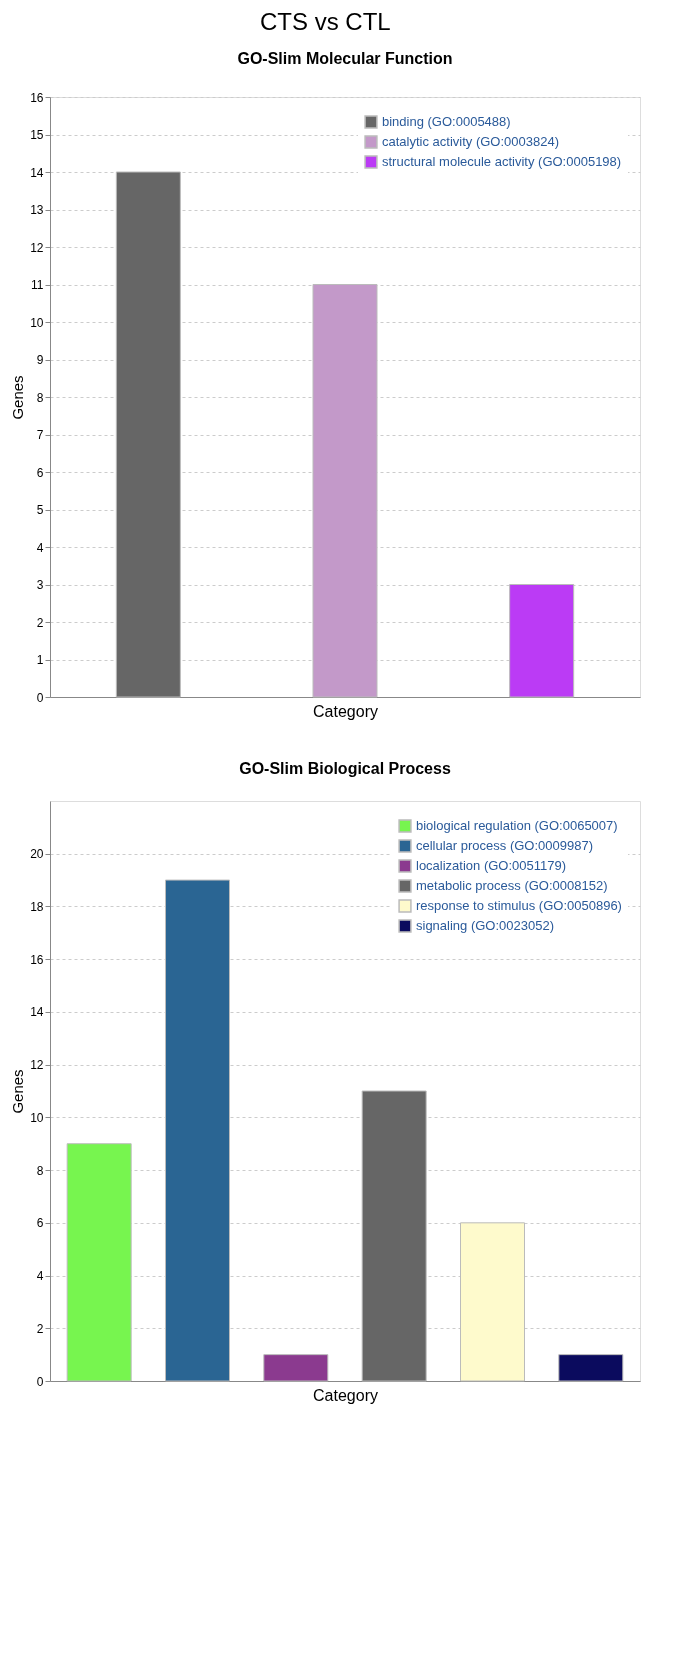 Image resolution: width=688 pixels, height=1676 pixels. What do you see at coordinates (37, 135) in the screenshot?
I see `y-tick-label: 15` at bounding box center [37, 135].